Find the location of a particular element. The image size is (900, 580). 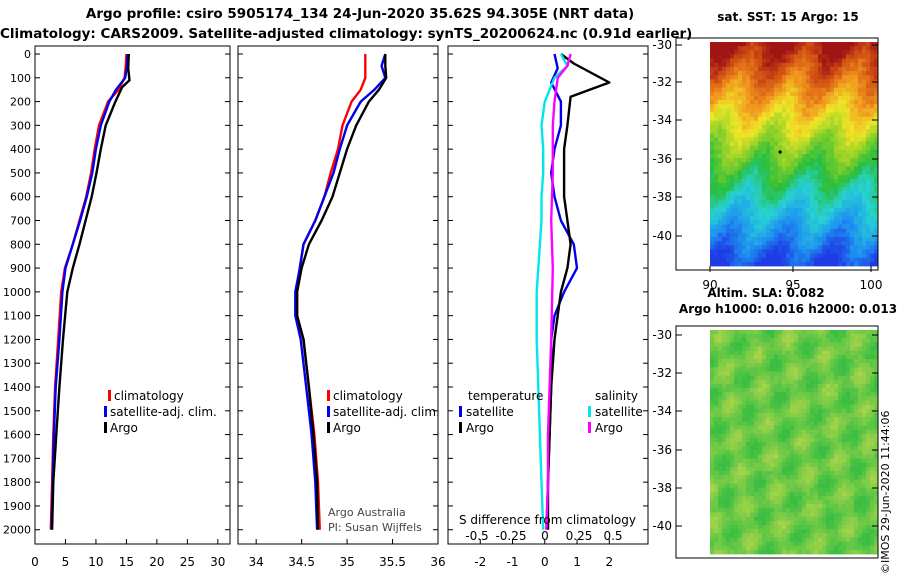

salinity-series-argo is located at coordinates (341, 292).